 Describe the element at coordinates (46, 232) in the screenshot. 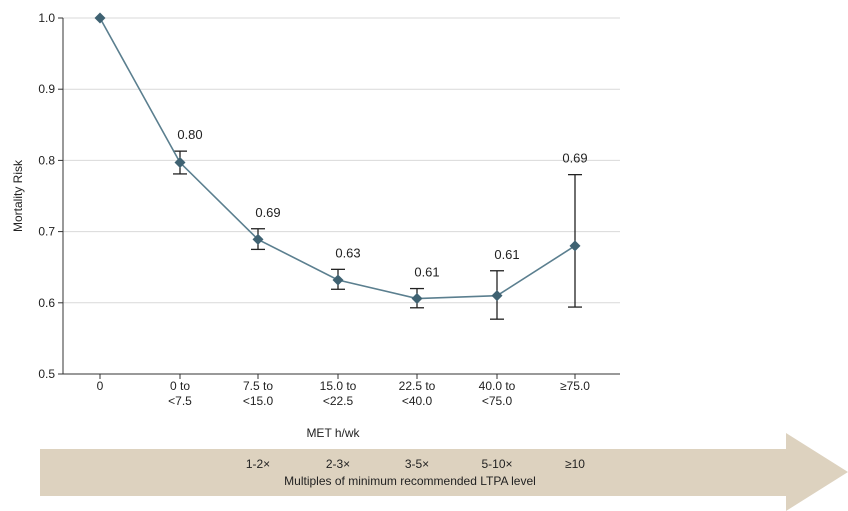

I see `y-tick-label: 0.7` at that location.